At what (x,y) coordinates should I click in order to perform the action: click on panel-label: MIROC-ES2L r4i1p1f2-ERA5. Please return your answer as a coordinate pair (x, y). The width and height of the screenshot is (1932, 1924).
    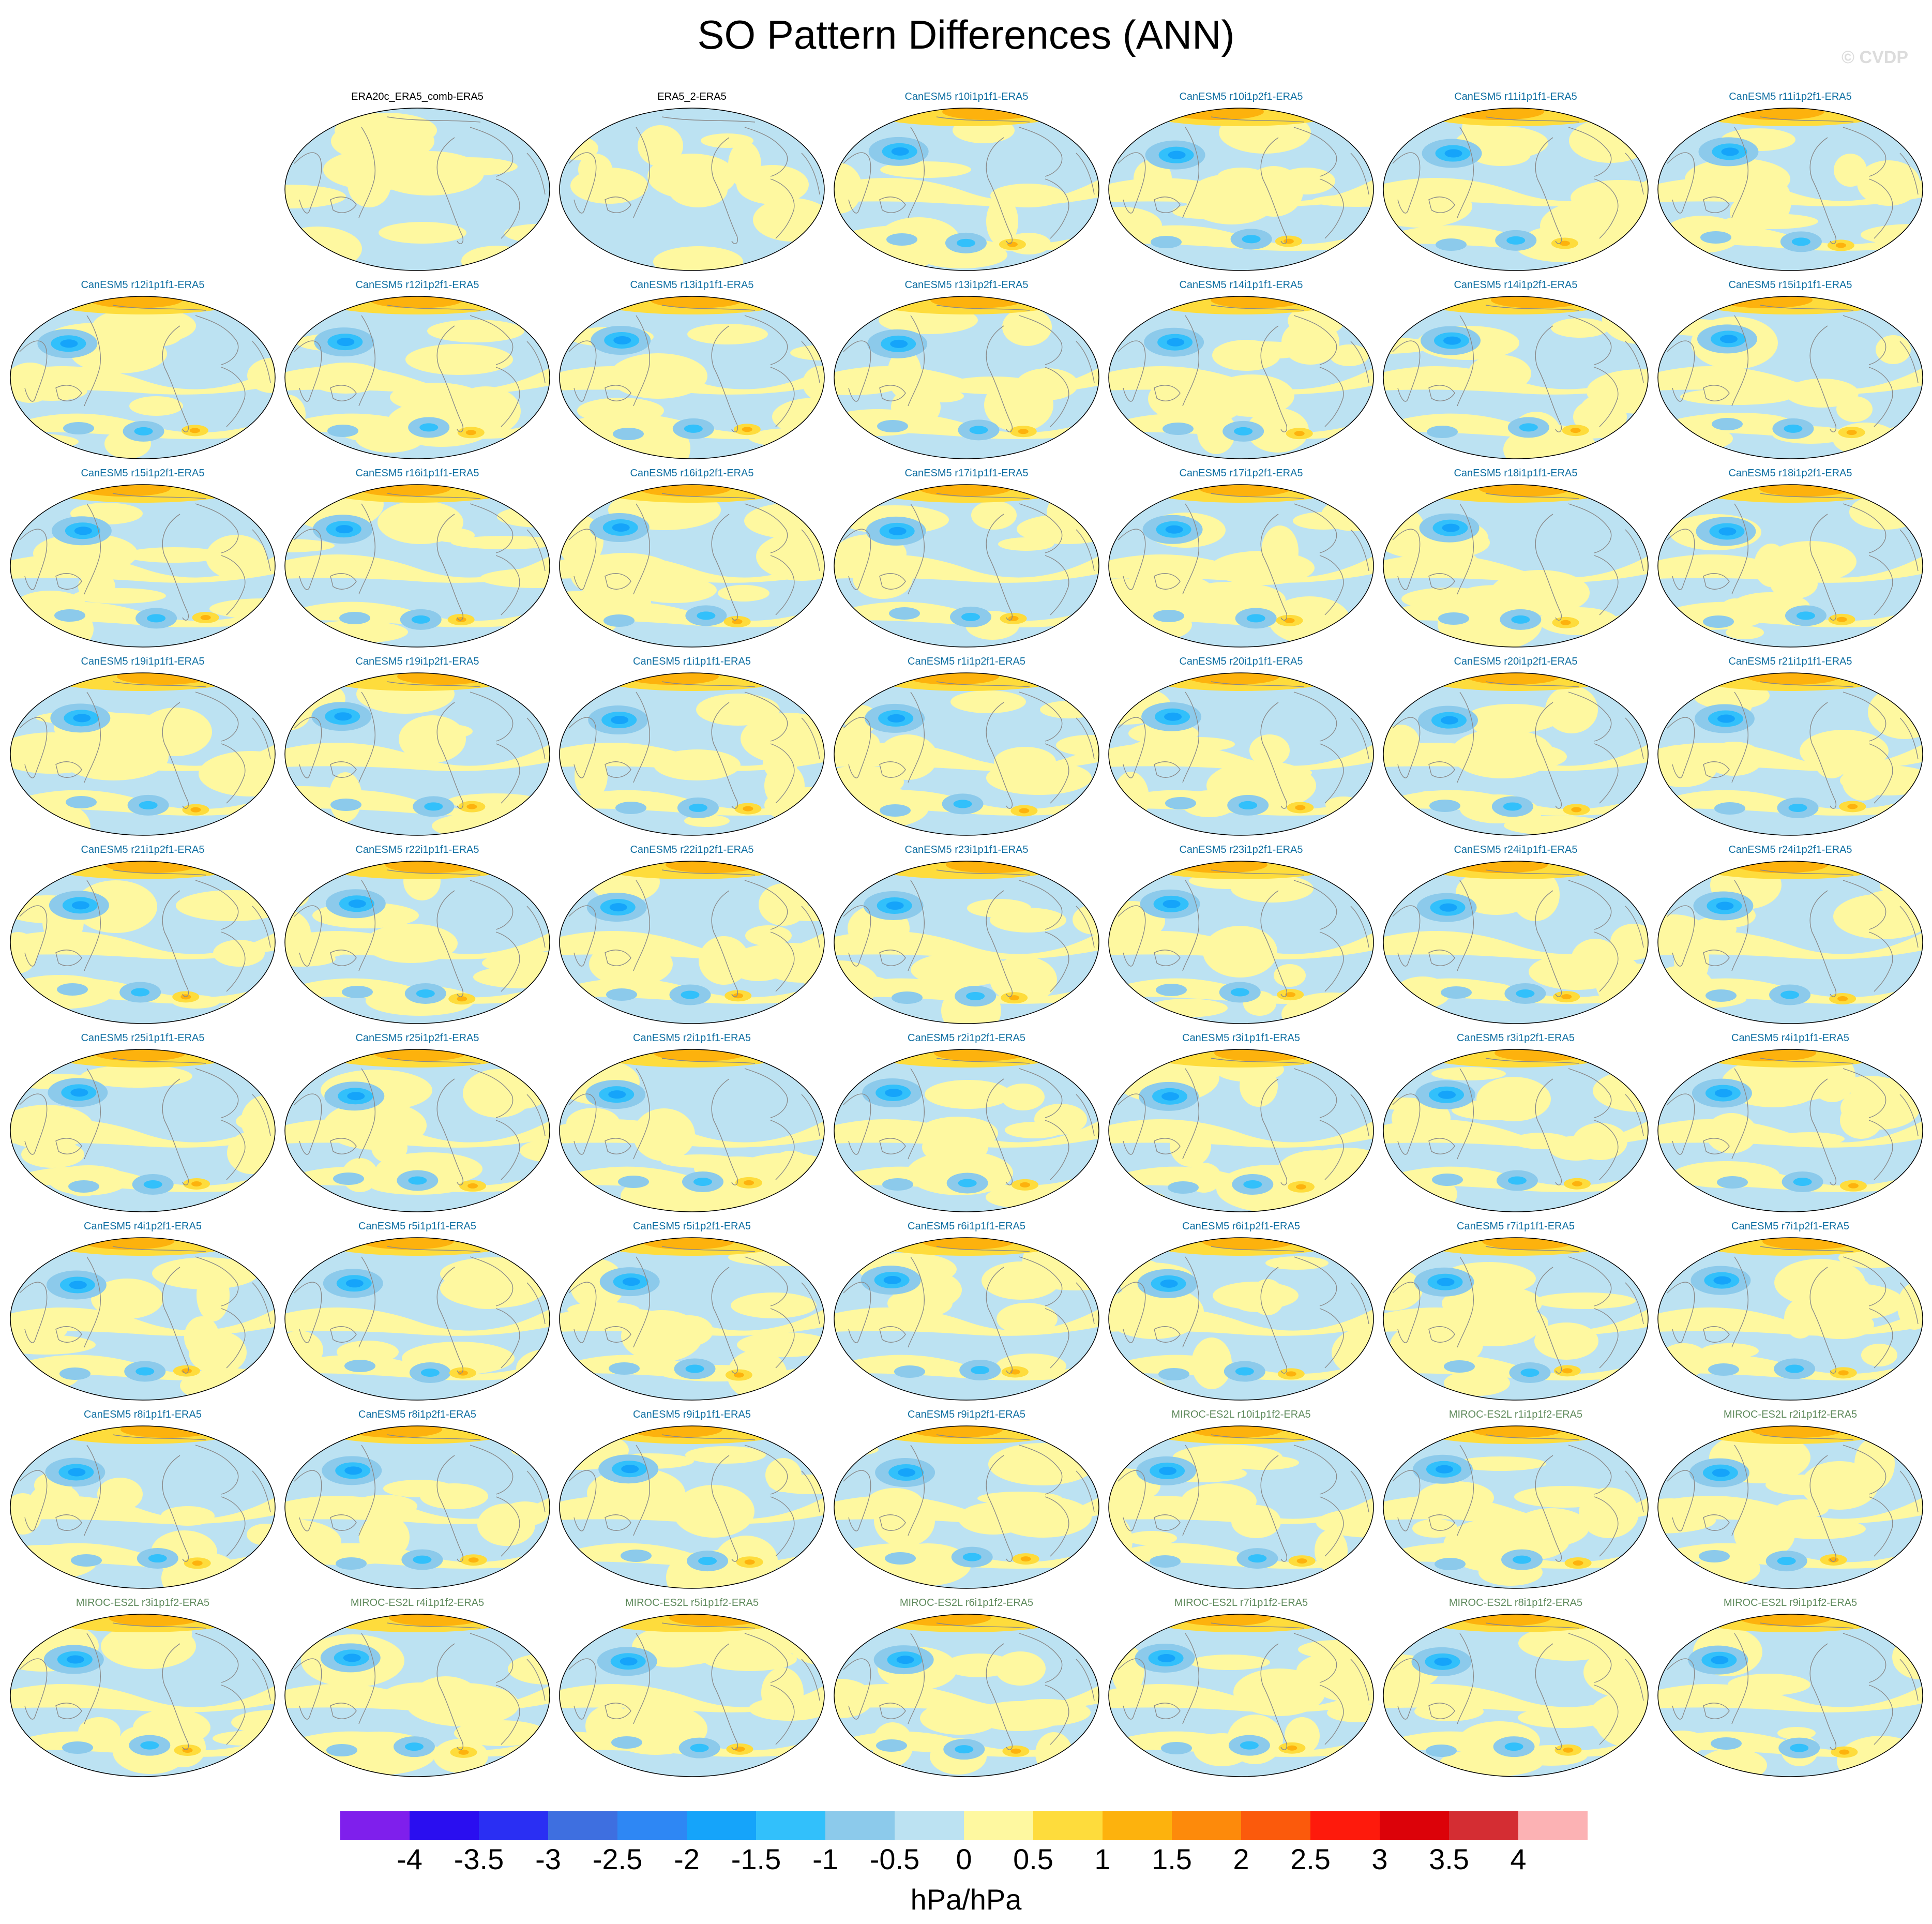
    Looking at the image, I should click on (417, 1603).